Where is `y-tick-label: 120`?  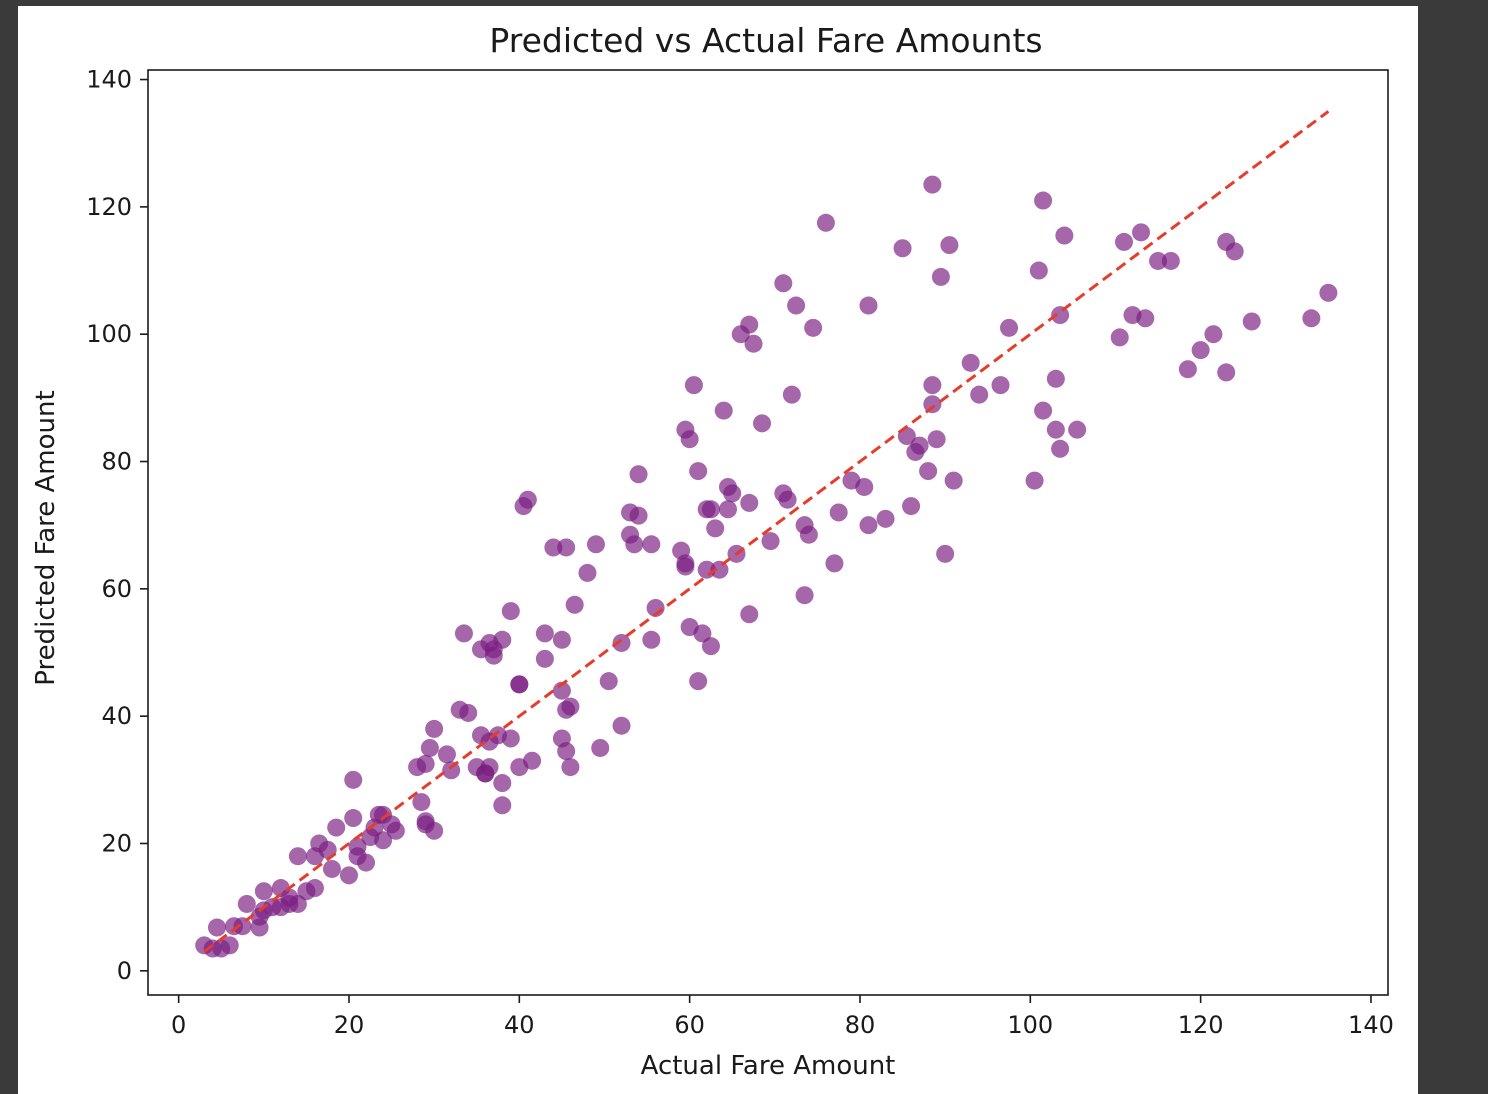
y-tick-label: 120 is located at coordinates (109, 207).